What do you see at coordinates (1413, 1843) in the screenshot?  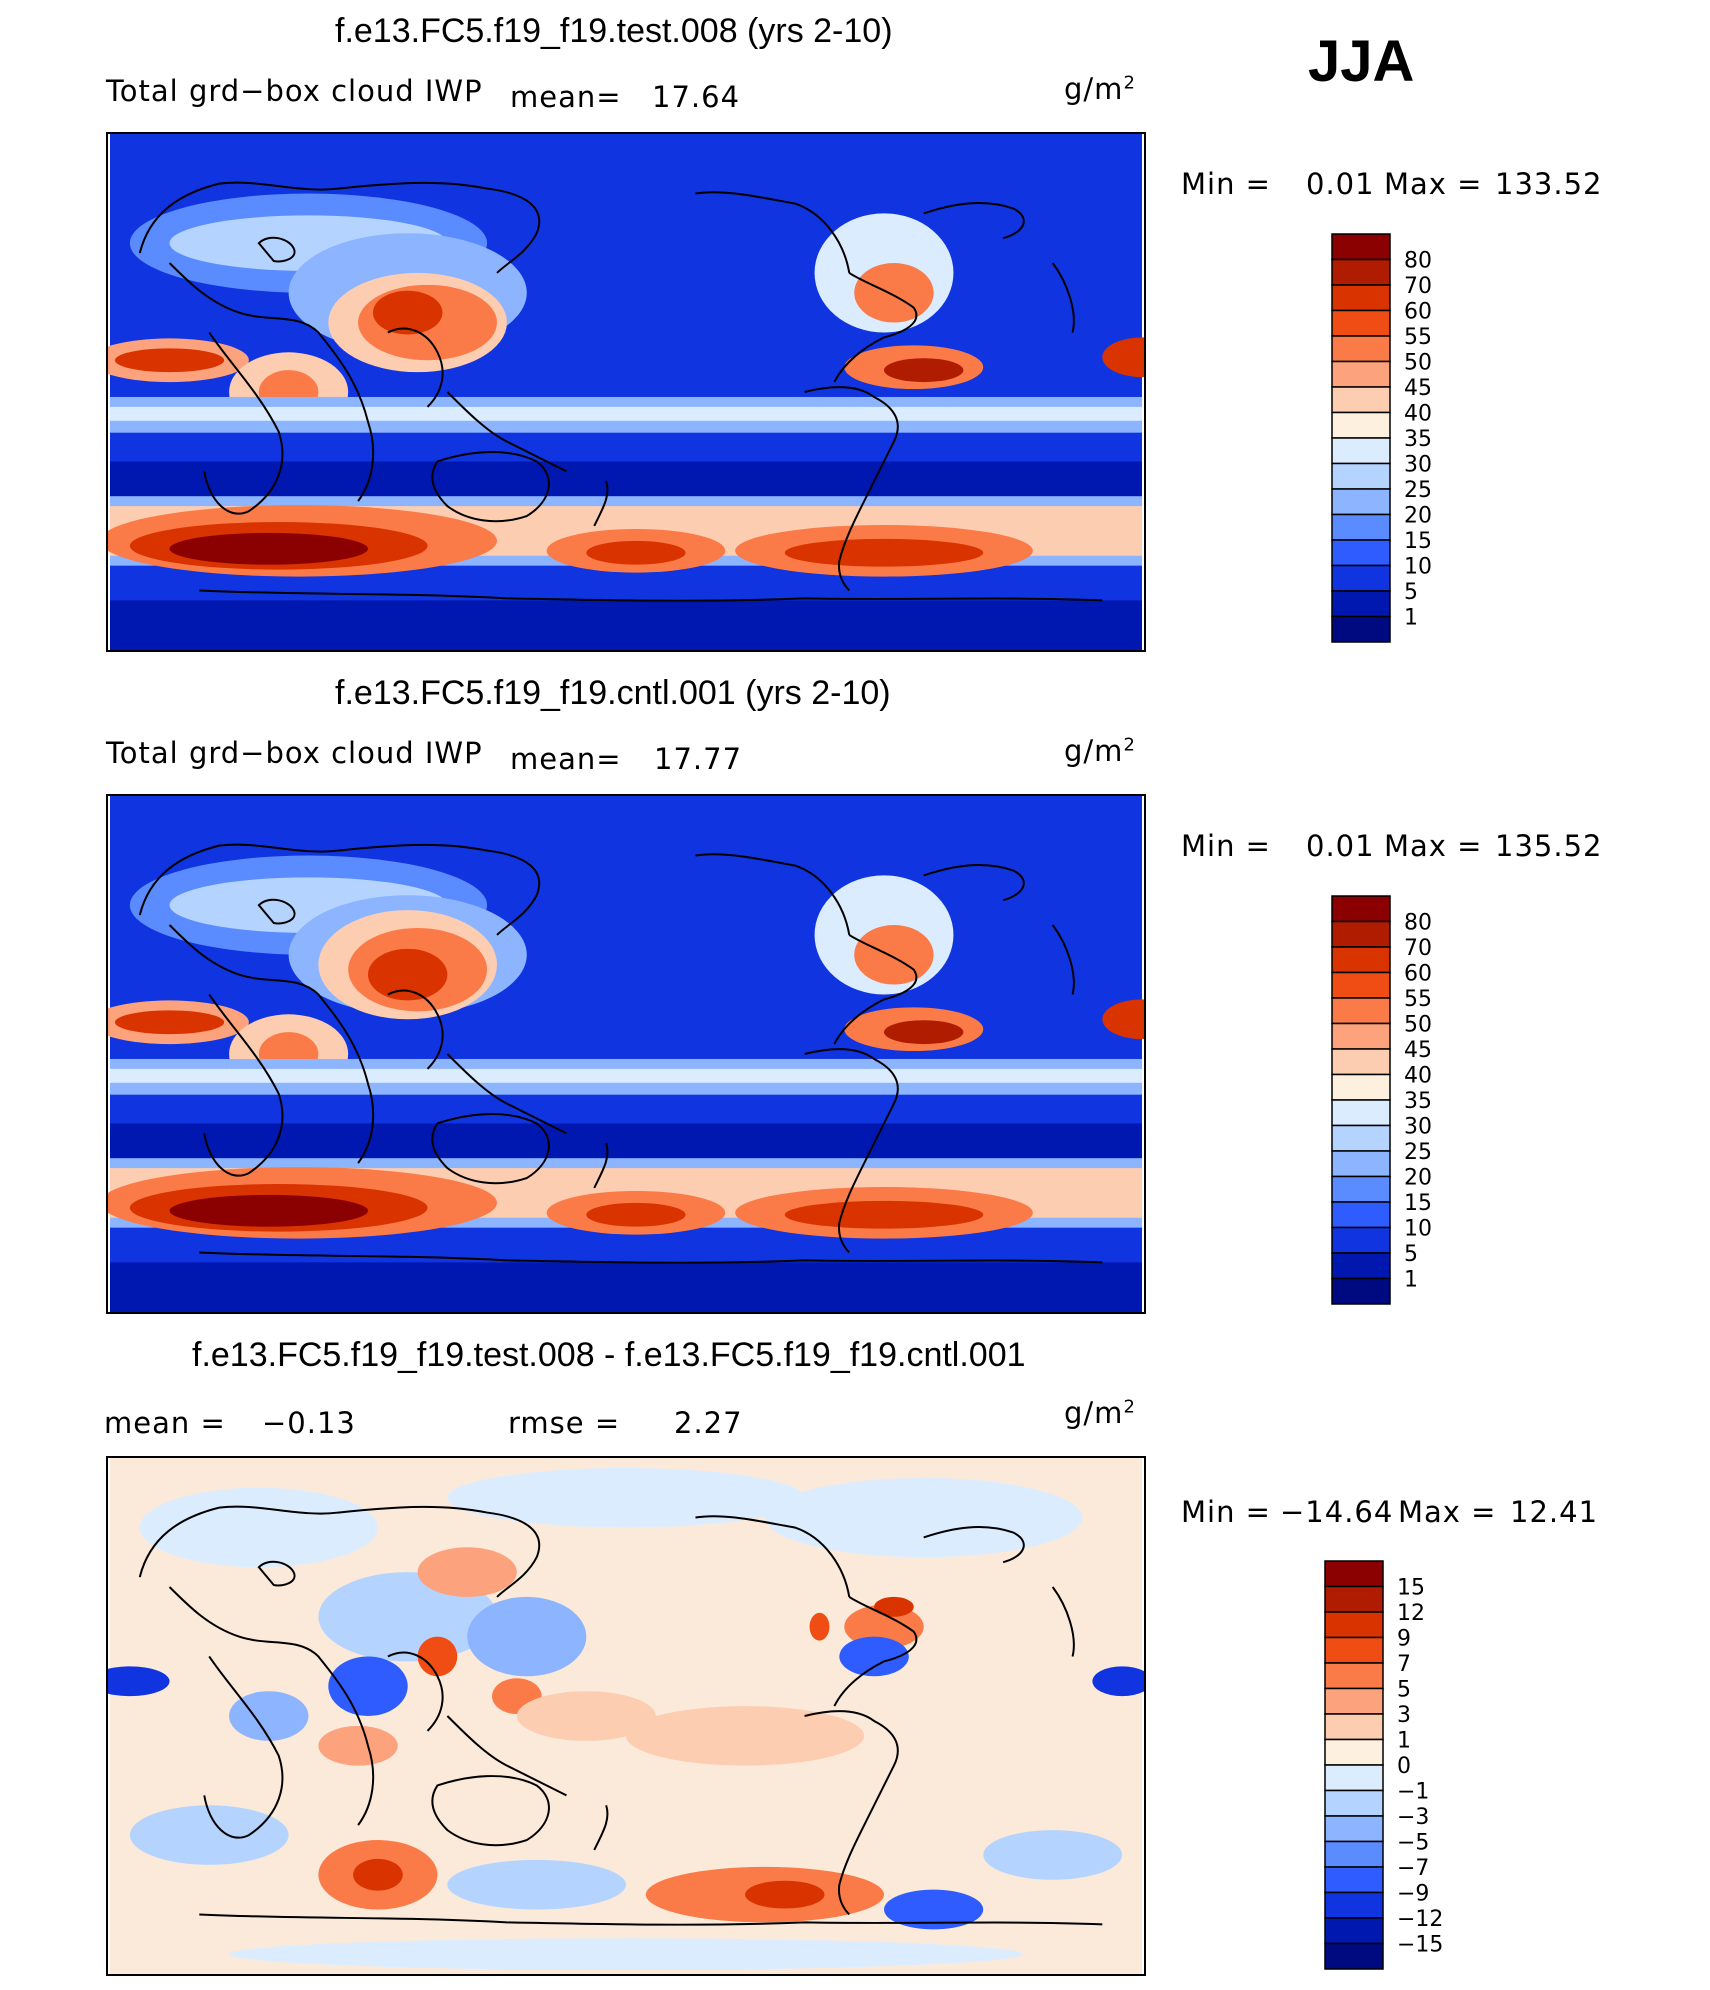 I see `colorbar-tick-label: −5` at bounding box center [1413, 1843].